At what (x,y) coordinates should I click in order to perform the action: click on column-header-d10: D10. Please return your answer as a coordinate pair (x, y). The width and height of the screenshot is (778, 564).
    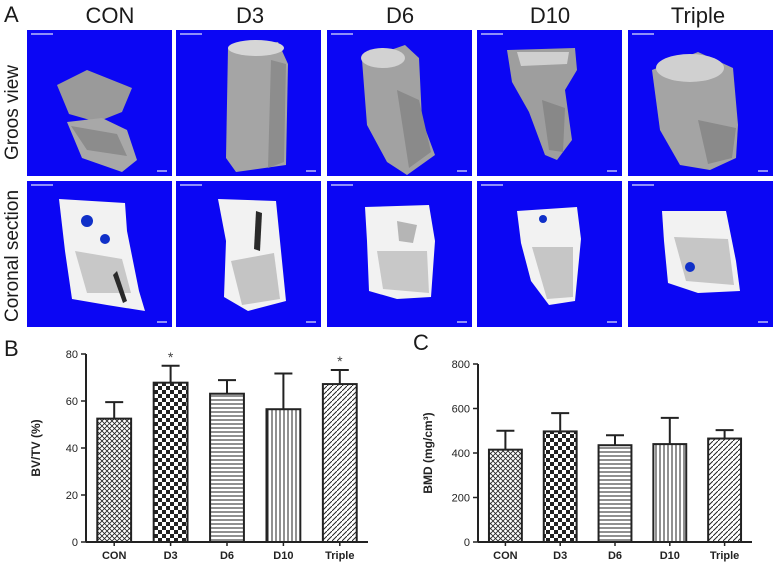
    Looking at the image, I should click on (550, 15).